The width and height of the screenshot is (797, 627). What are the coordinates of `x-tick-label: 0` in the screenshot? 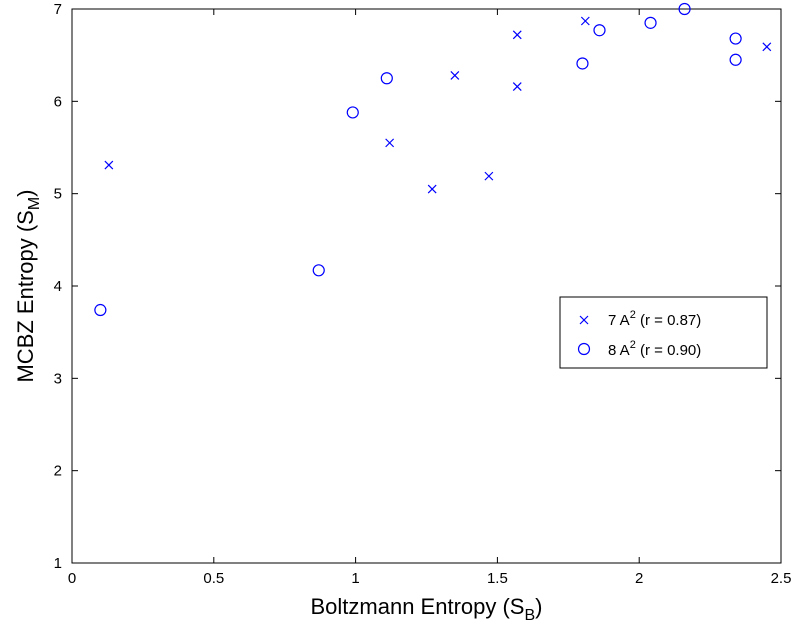 It's located at (72, 578).